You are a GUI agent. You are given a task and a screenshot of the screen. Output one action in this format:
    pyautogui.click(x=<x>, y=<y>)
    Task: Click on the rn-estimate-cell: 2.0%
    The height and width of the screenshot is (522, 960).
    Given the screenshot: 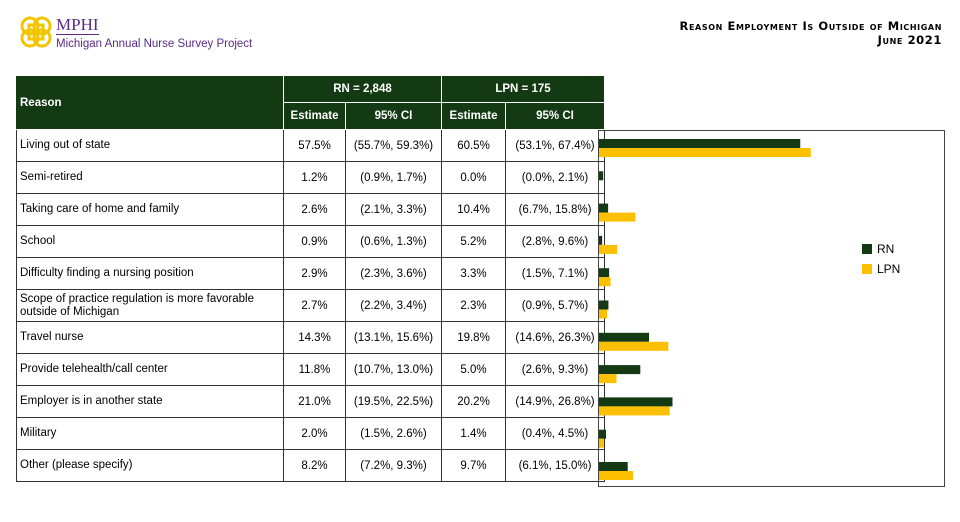 What is the action you would take?
    pyautogui.click(x=314, y=433)
    